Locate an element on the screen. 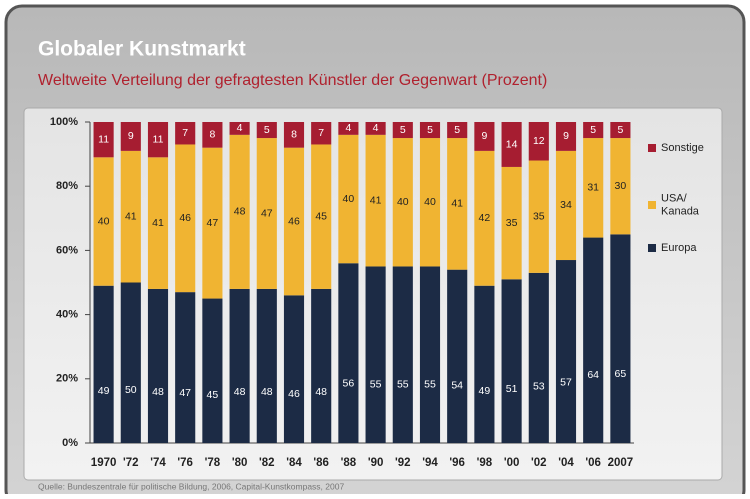  y-tick-label: 60% is located at coordinates (67, 250).